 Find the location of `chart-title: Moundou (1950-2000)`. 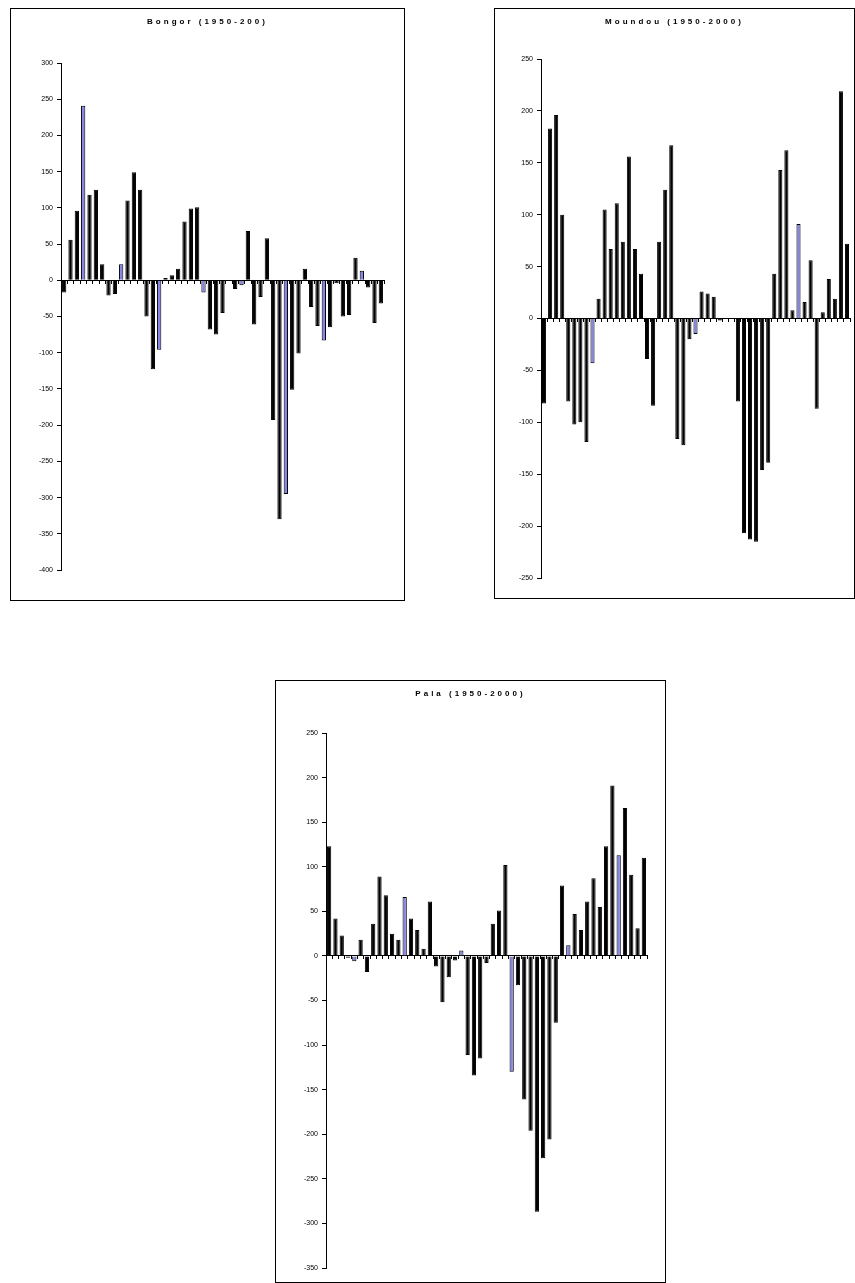

chart-title: Moundou (1950-2000) is located at coordinates (674, 21).